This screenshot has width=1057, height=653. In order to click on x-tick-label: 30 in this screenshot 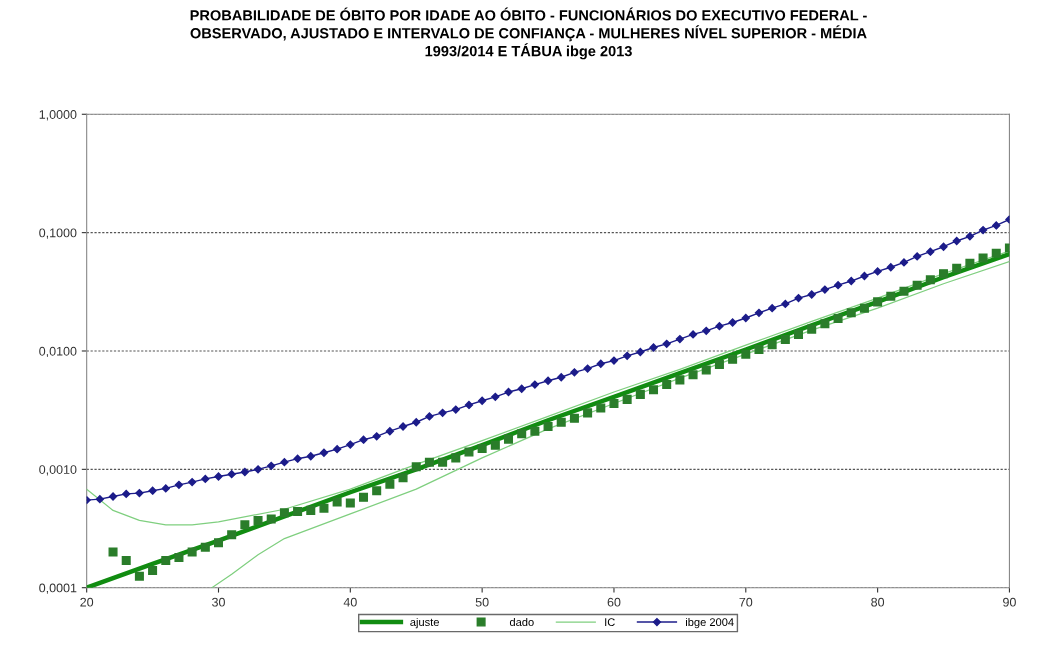, I will do `click(218, 602)`.